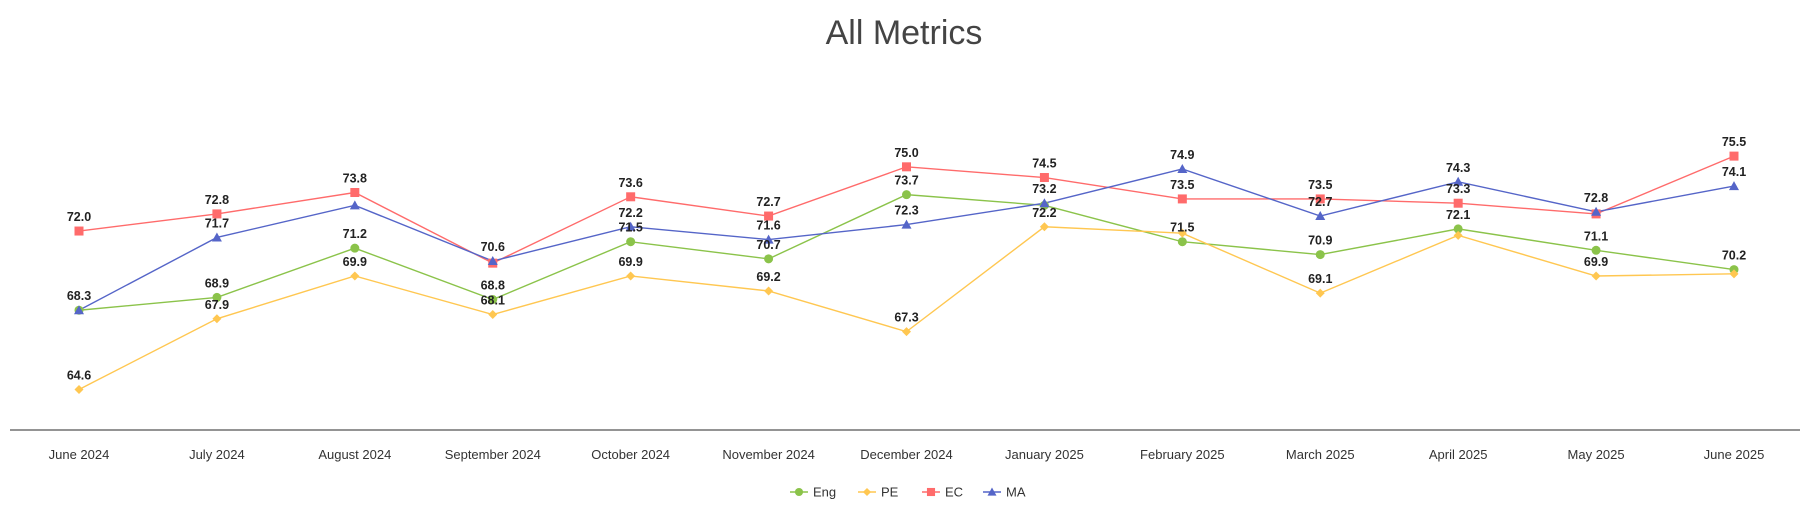  Describe the element at coordinates (1734, 454) in the screenshot. I see `x-tick-label: June 2025` at that location.